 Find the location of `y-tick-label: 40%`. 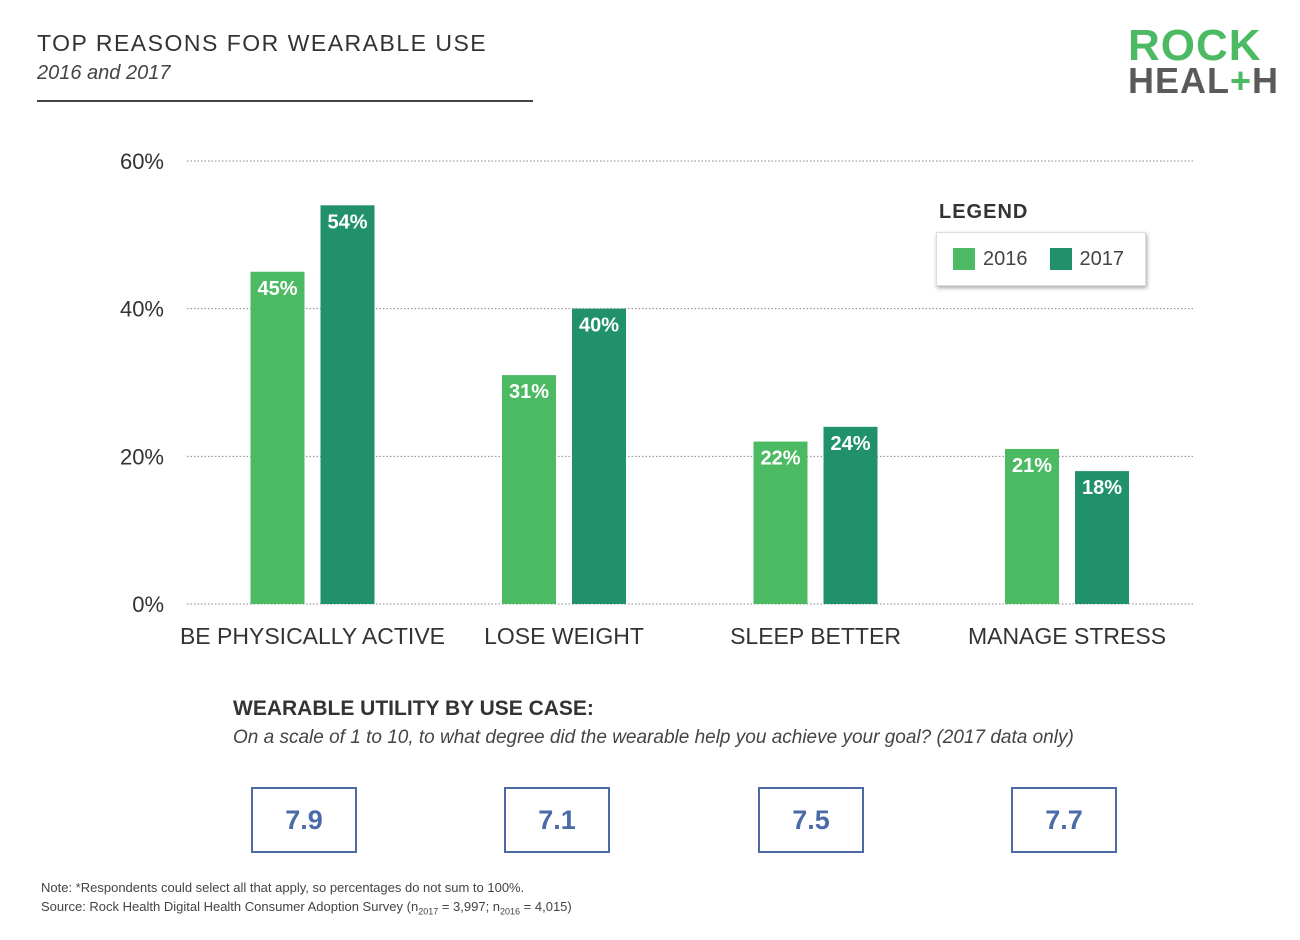

y-tick-label: 40% is located at coordinates (142, 309).